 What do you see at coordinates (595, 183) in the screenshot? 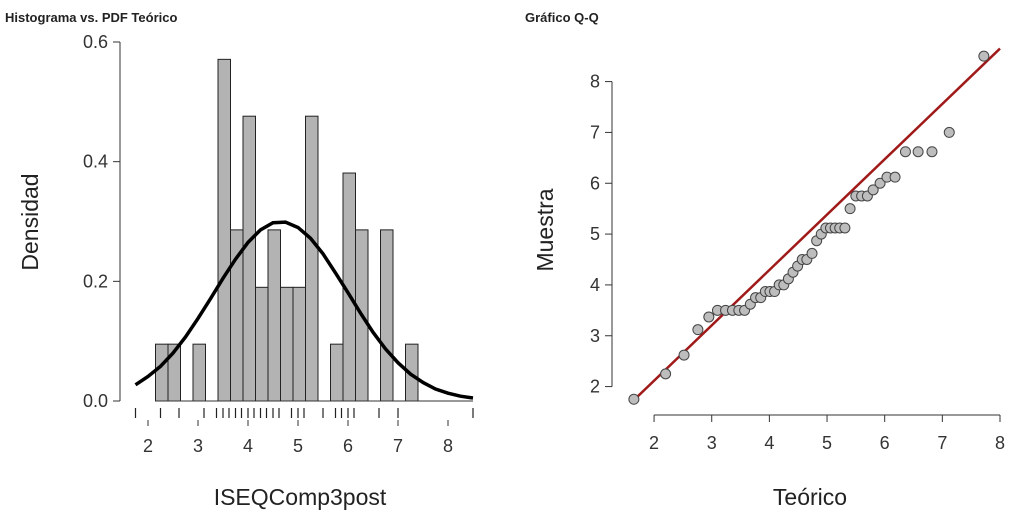
I see `y-tick-label: 6` at bounding box center [595, 183].